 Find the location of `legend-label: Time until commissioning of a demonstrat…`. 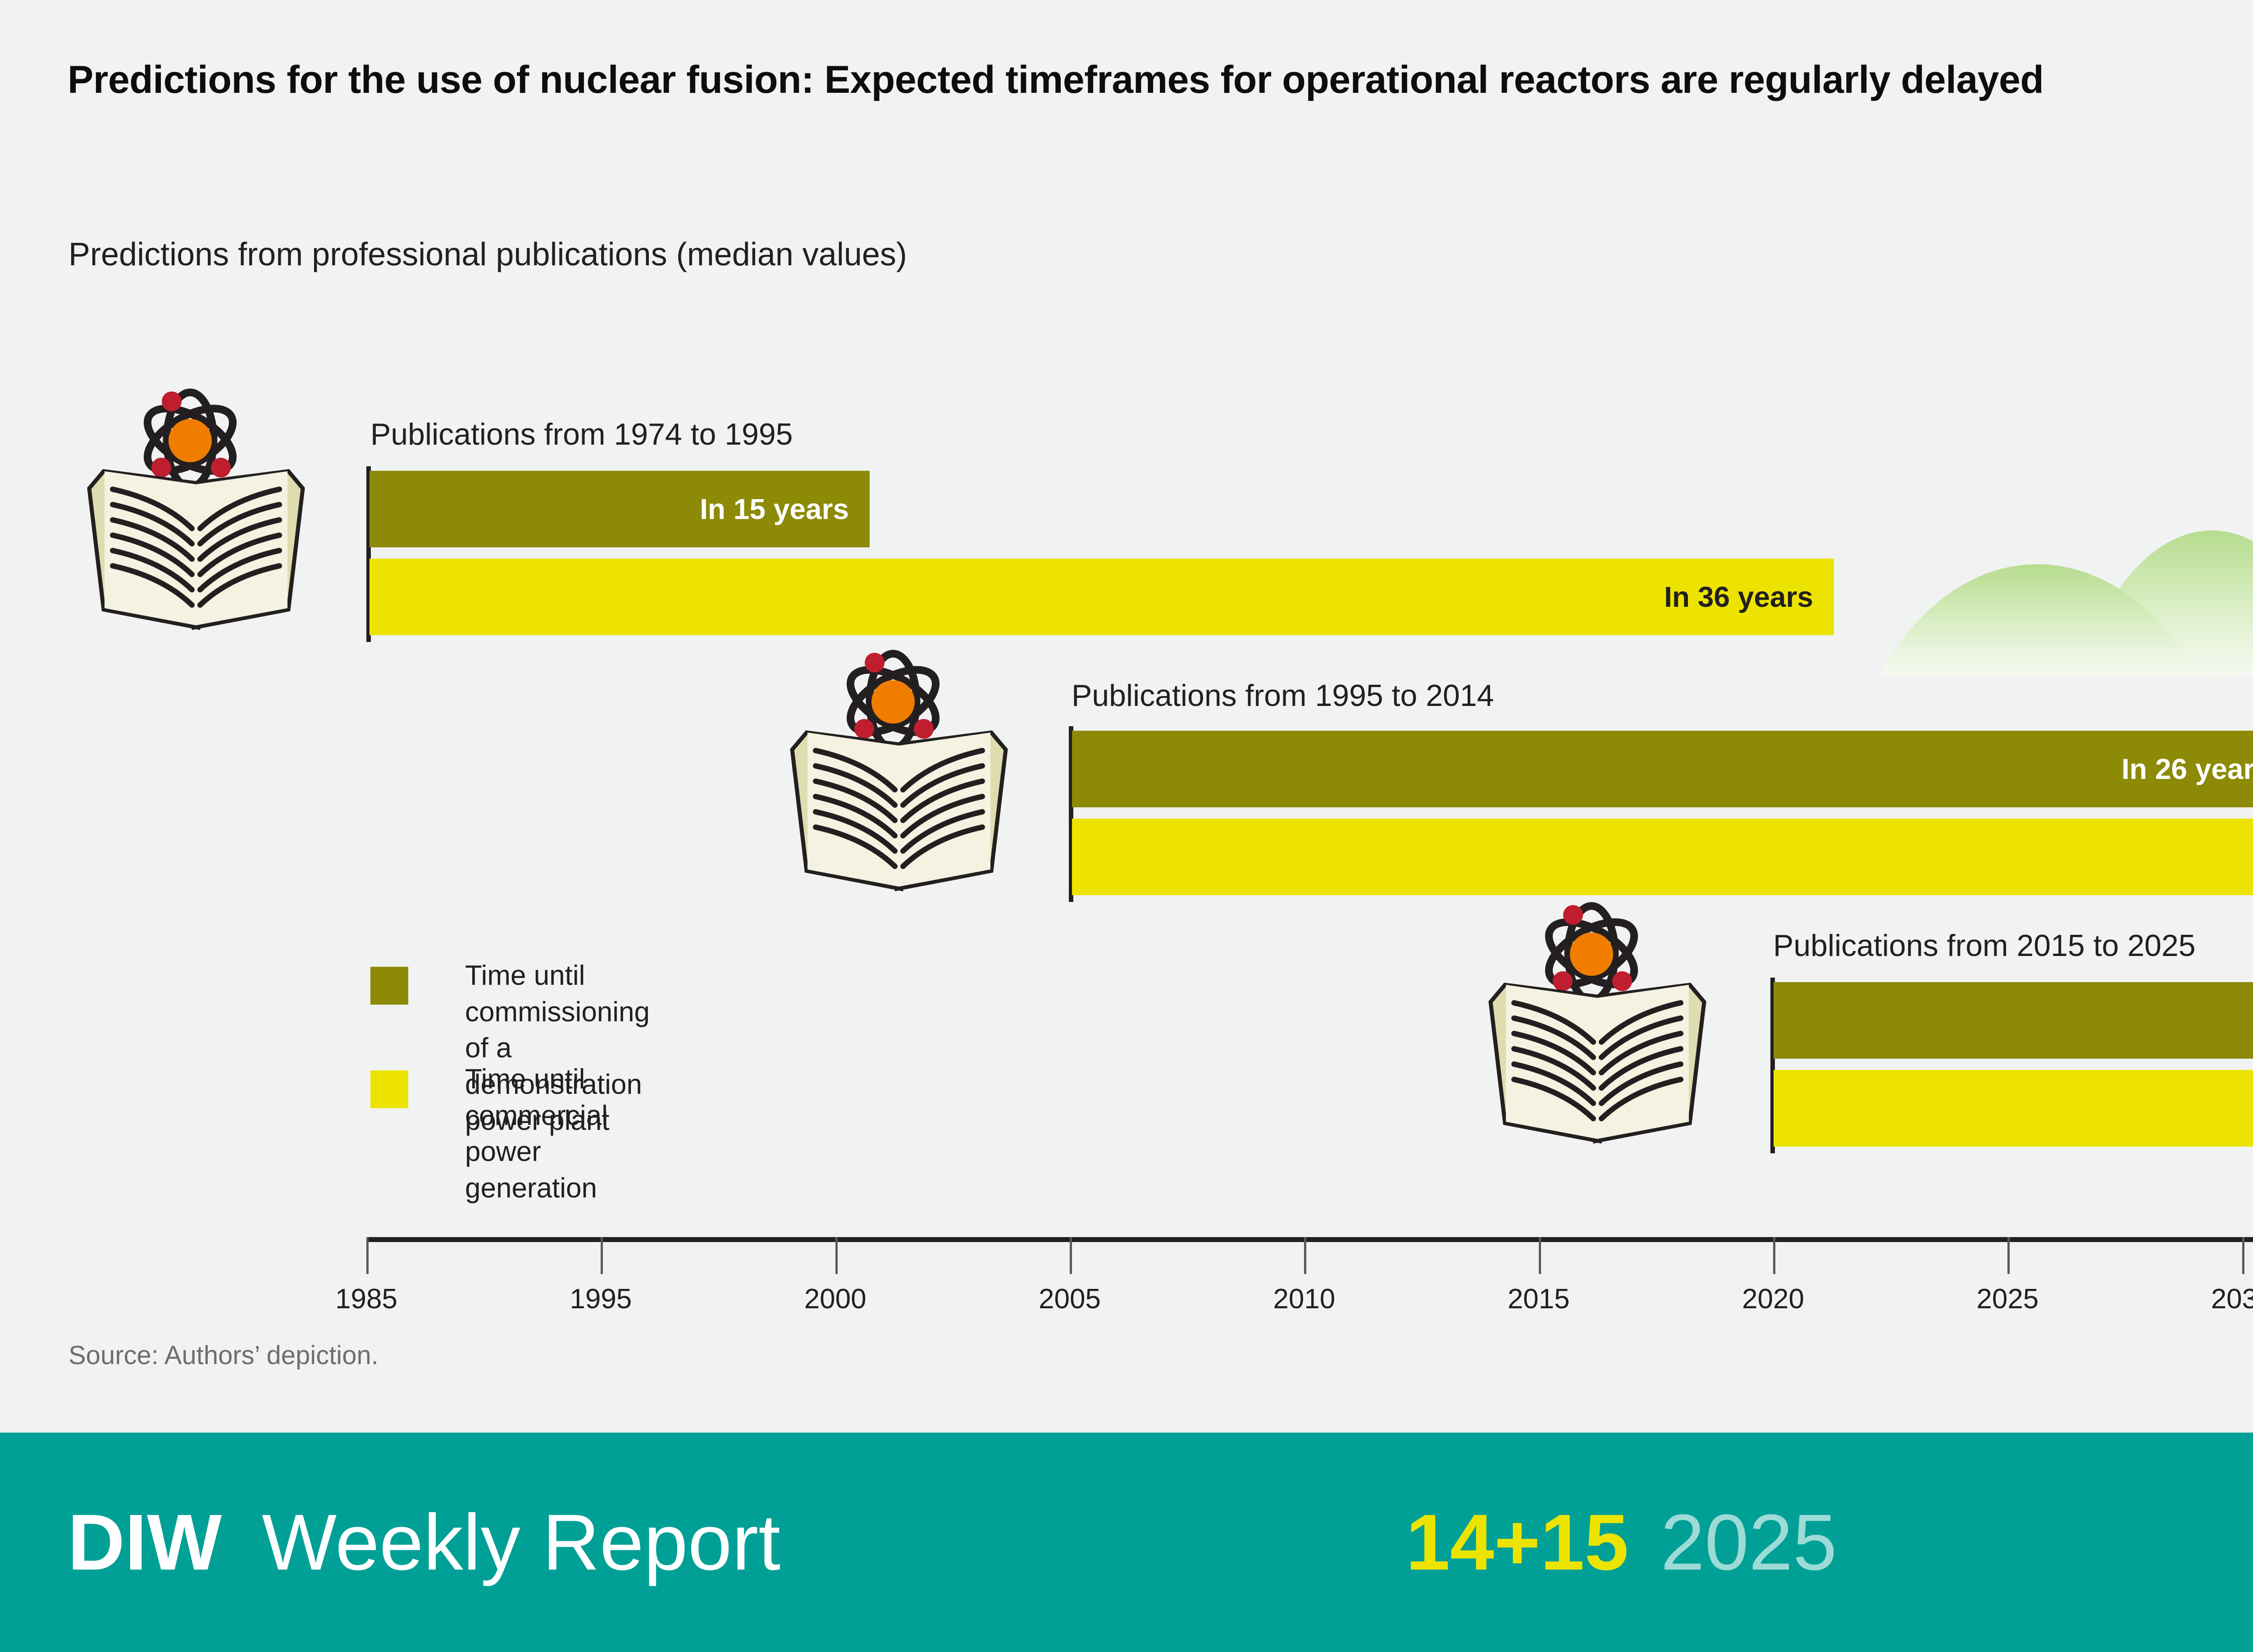

legend-label: Time until commissioning of a demonstrat… is located at coordinates (557, 1048).